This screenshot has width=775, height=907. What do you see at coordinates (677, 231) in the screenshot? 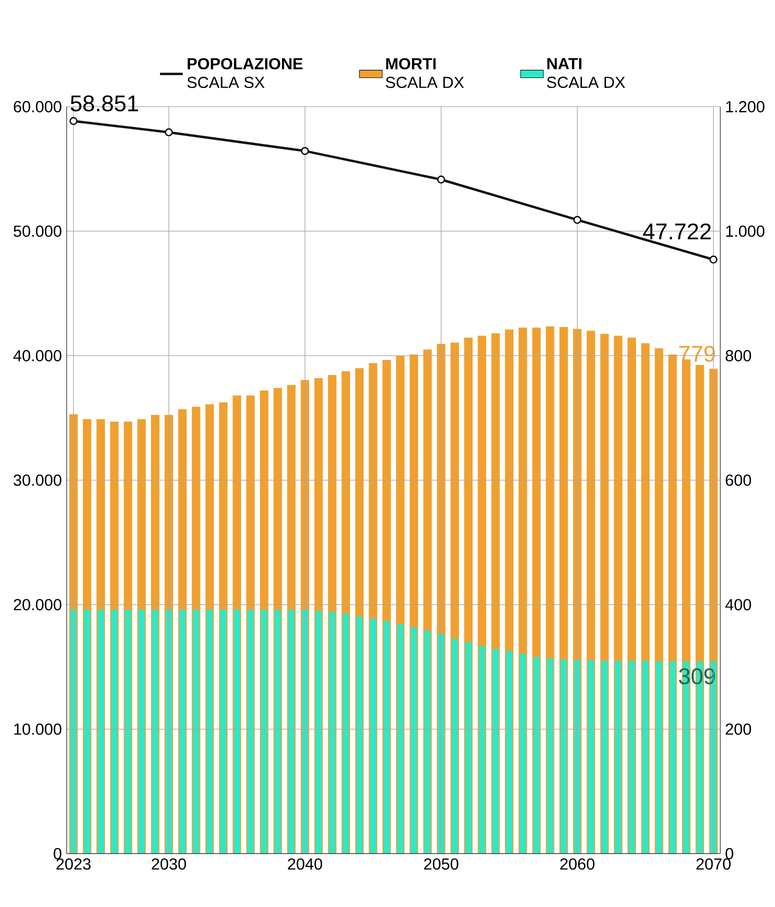
I see `data-label: 47.722` at bounding box center [677, 231].